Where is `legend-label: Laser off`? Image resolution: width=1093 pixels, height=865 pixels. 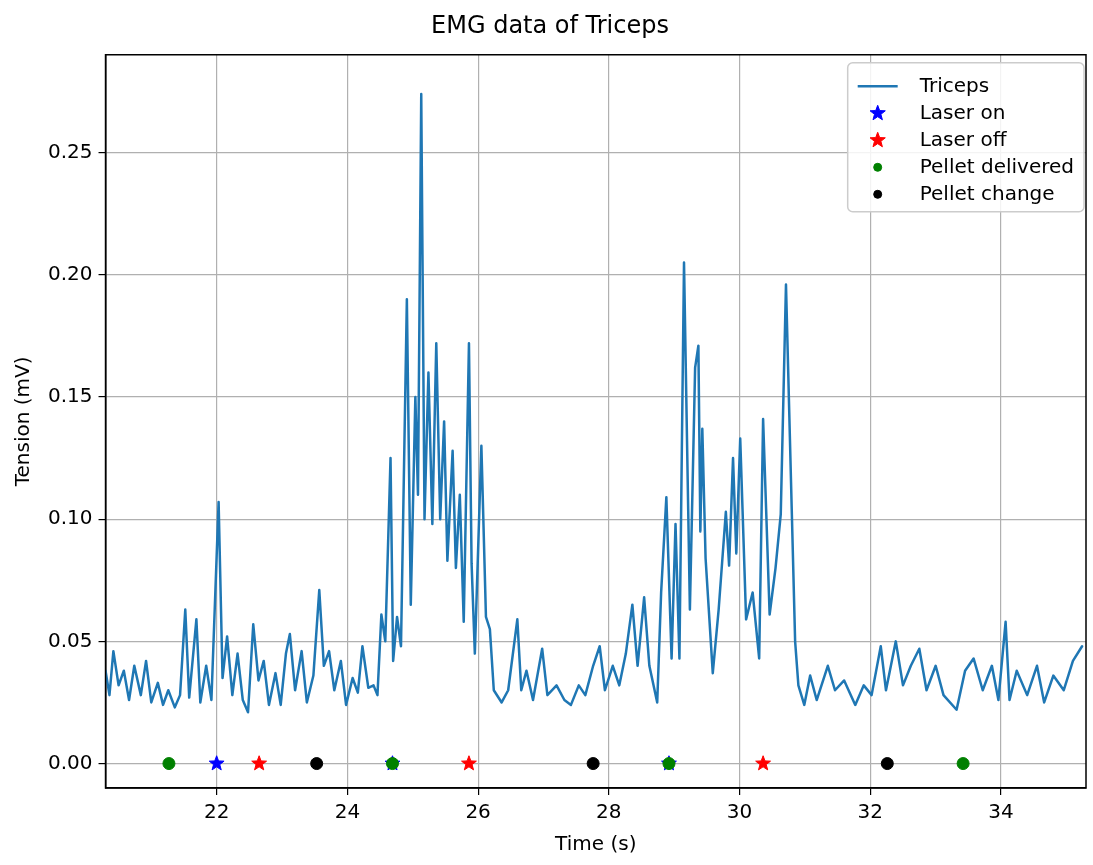 legend-label: Laser off is located at coordinates (963, 138).